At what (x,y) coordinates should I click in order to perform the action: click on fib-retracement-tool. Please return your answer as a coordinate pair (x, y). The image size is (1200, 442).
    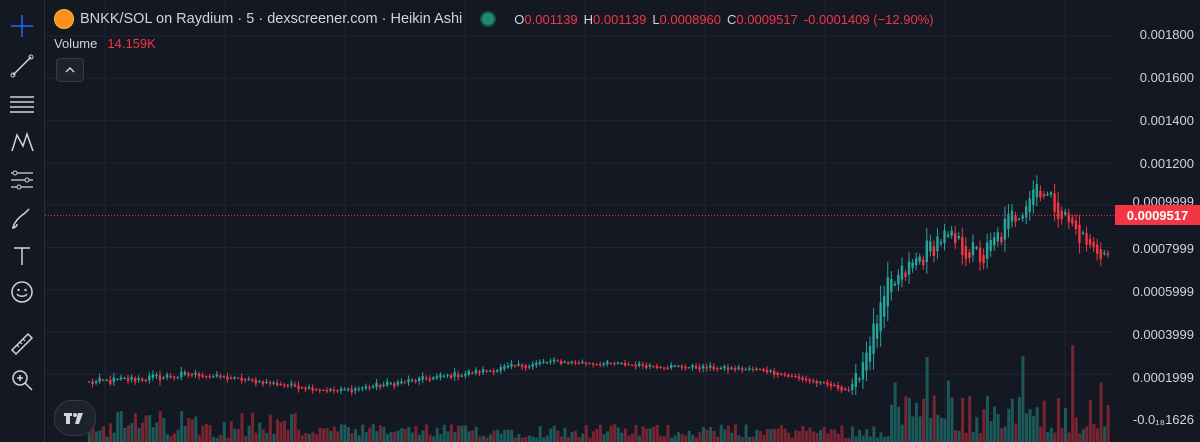
    Looking at the image, I should click on (22, 104).